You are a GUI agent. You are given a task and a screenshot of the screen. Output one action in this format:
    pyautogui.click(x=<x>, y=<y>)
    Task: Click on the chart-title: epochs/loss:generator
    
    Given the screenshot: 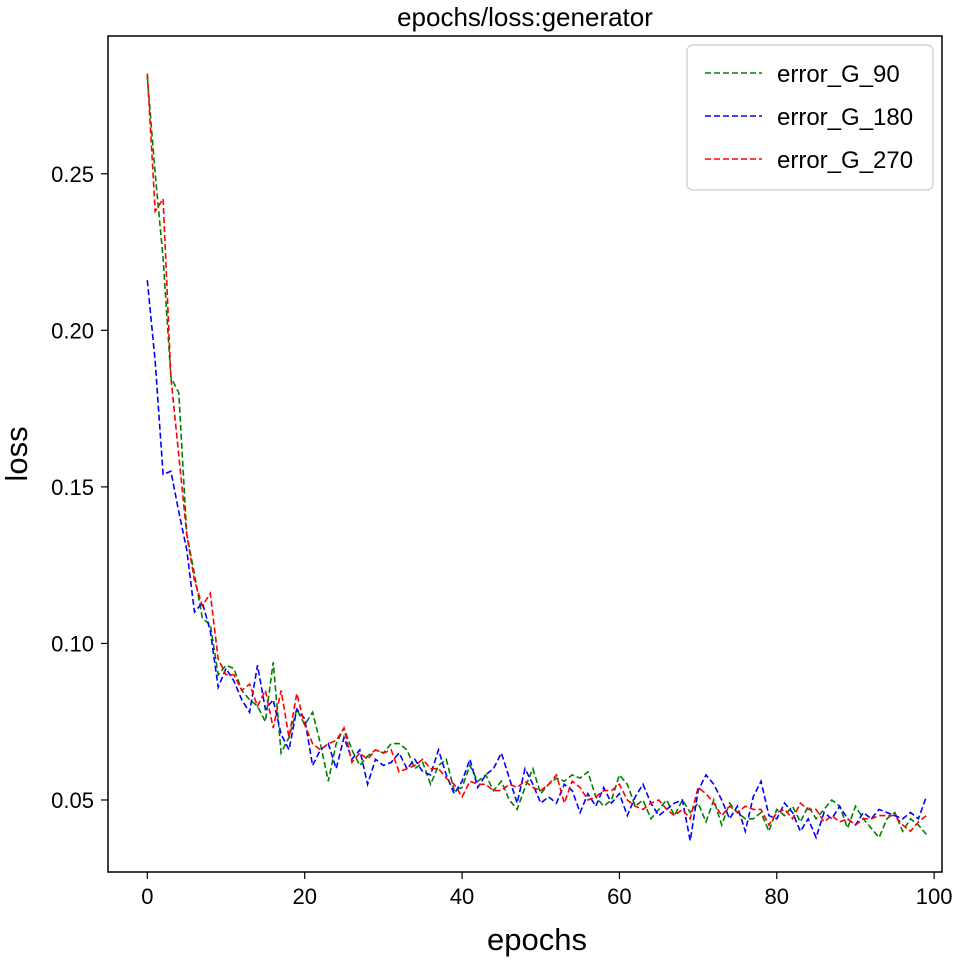 What is the action you would take?
    pyautogui.click(x=525, y=17)
    